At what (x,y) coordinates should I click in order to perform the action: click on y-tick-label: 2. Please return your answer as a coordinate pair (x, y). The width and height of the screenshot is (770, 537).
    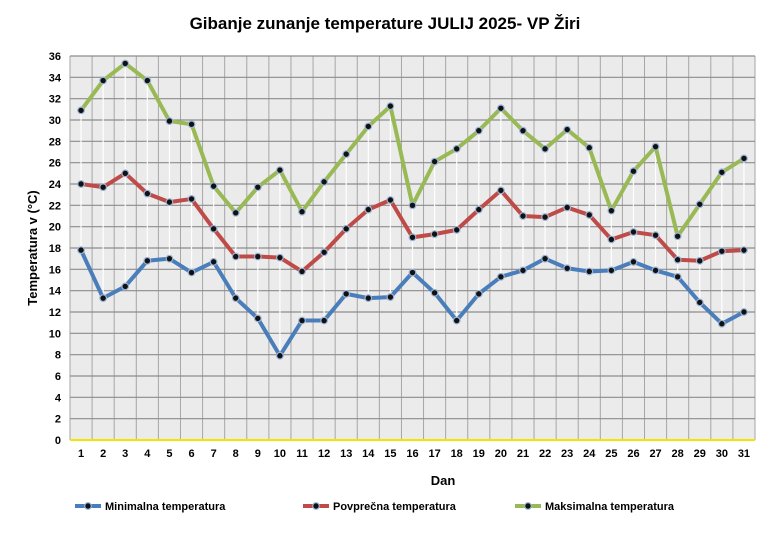
    Looking at the image, I should click on (58, 420).